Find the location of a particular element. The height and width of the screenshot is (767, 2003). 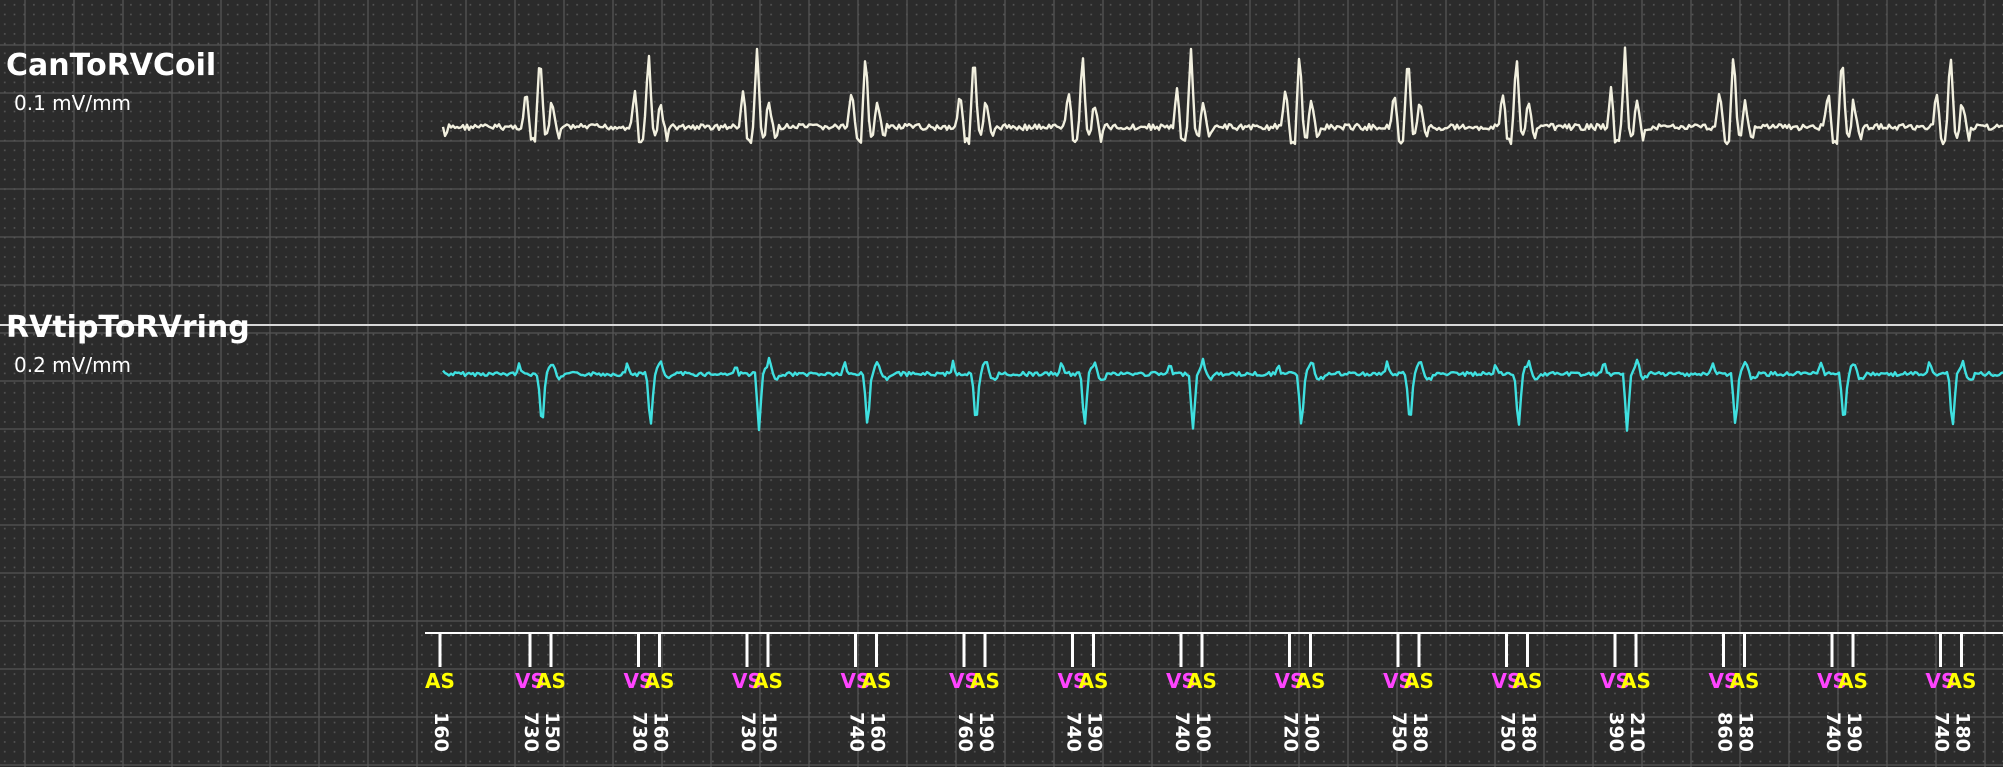

interval-label: 210 is located at coordinates (1637, 732).